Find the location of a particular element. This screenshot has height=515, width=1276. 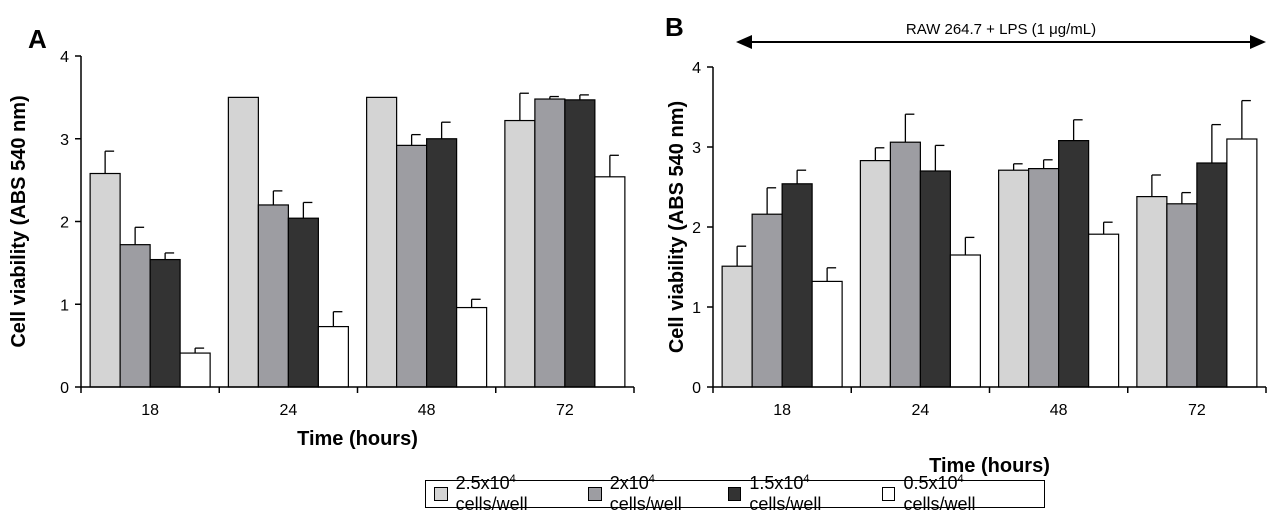

legend-label-base: 2x10 is located at coordinates (629, 483).